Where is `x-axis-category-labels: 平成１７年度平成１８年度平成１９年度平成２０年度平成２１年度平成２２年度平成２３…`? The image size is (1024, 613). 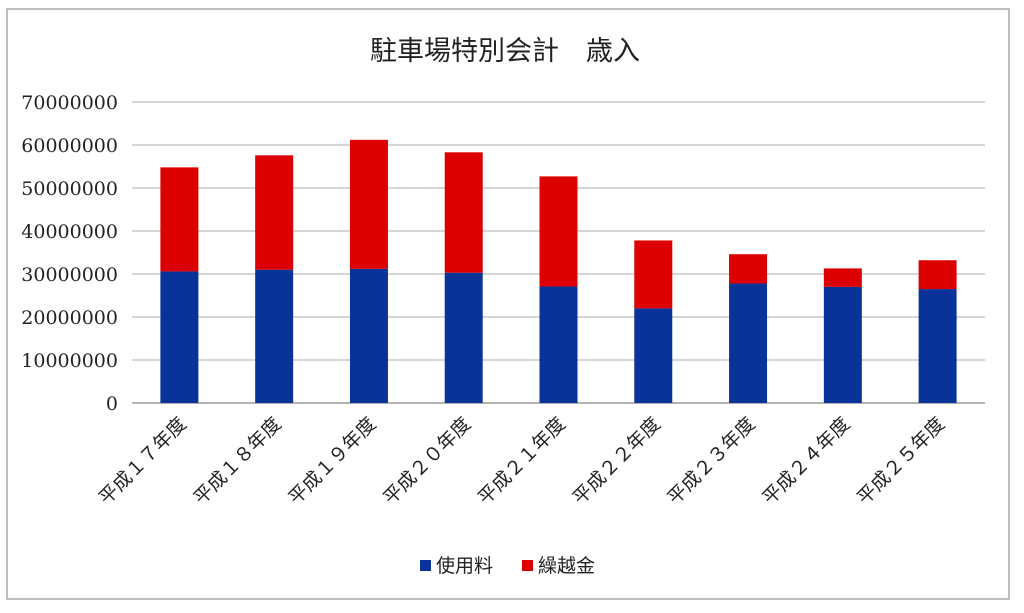 x-axis-category-labels: 平成１７年度平成１８年度平成１９年度平成２０年度平成２１年度平成２２年度平成２３… is located at coordinates (522, 461).